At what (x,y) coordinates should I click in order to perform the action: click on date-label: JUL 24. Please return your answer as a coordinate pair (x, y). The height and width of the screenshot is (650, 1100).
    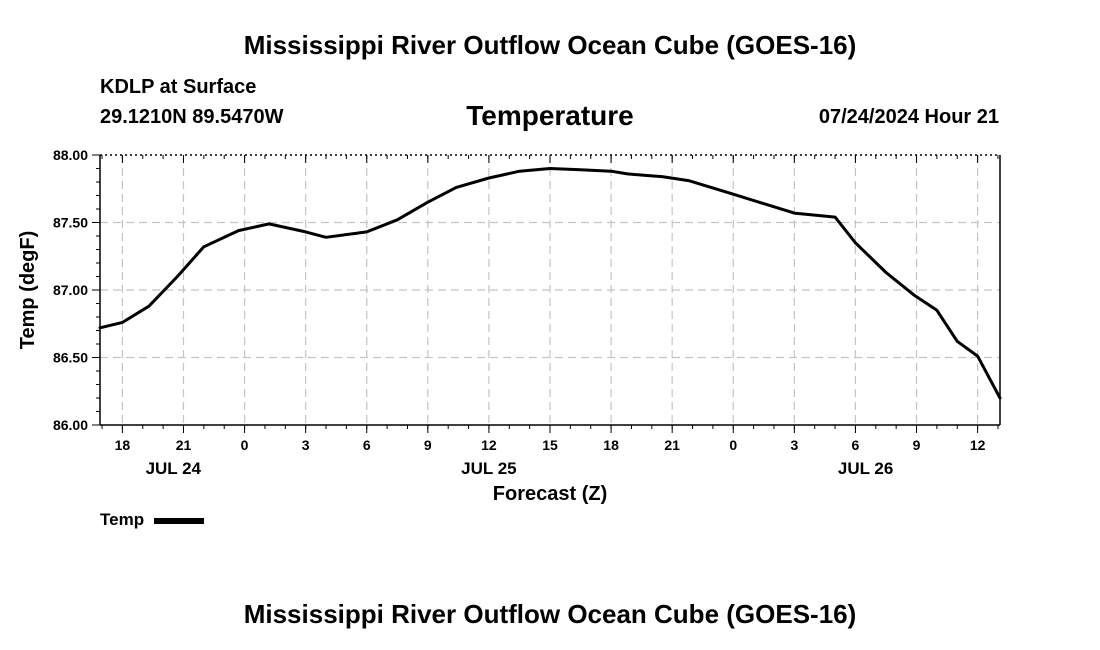
    Looking at the image, I should click on (174, 468).